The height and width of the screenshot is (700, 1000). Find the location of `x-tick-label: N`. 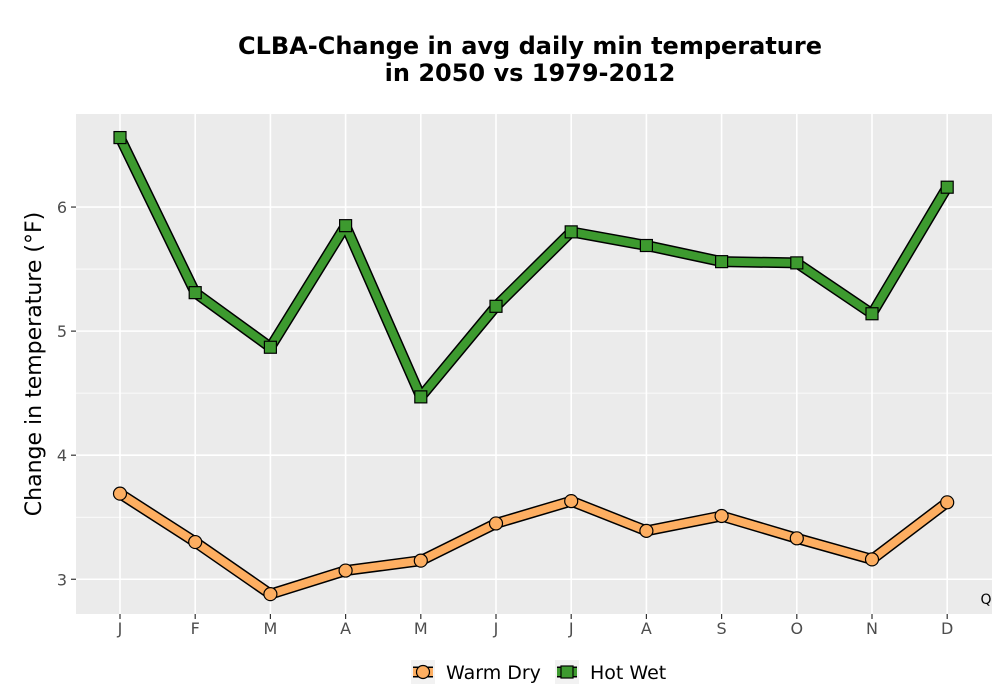

x-tick-label: N is located at coordinates (872, 628).